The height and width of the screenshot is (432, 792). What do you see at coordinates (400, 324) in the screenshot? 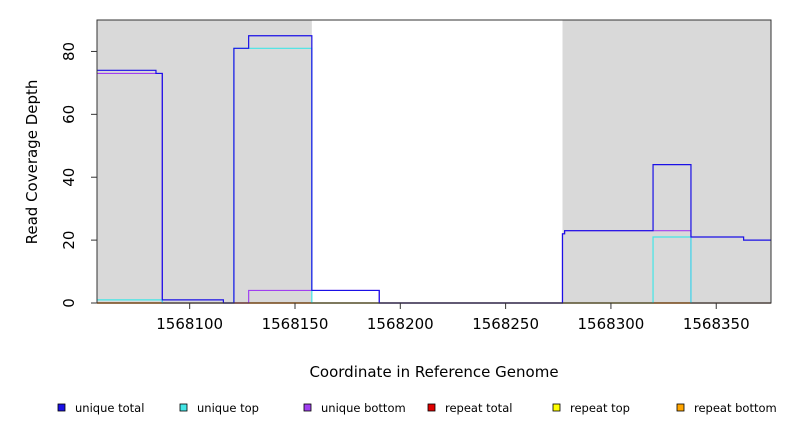
I see `x-tick-label: 1568200` at bounding box center [400, 324].